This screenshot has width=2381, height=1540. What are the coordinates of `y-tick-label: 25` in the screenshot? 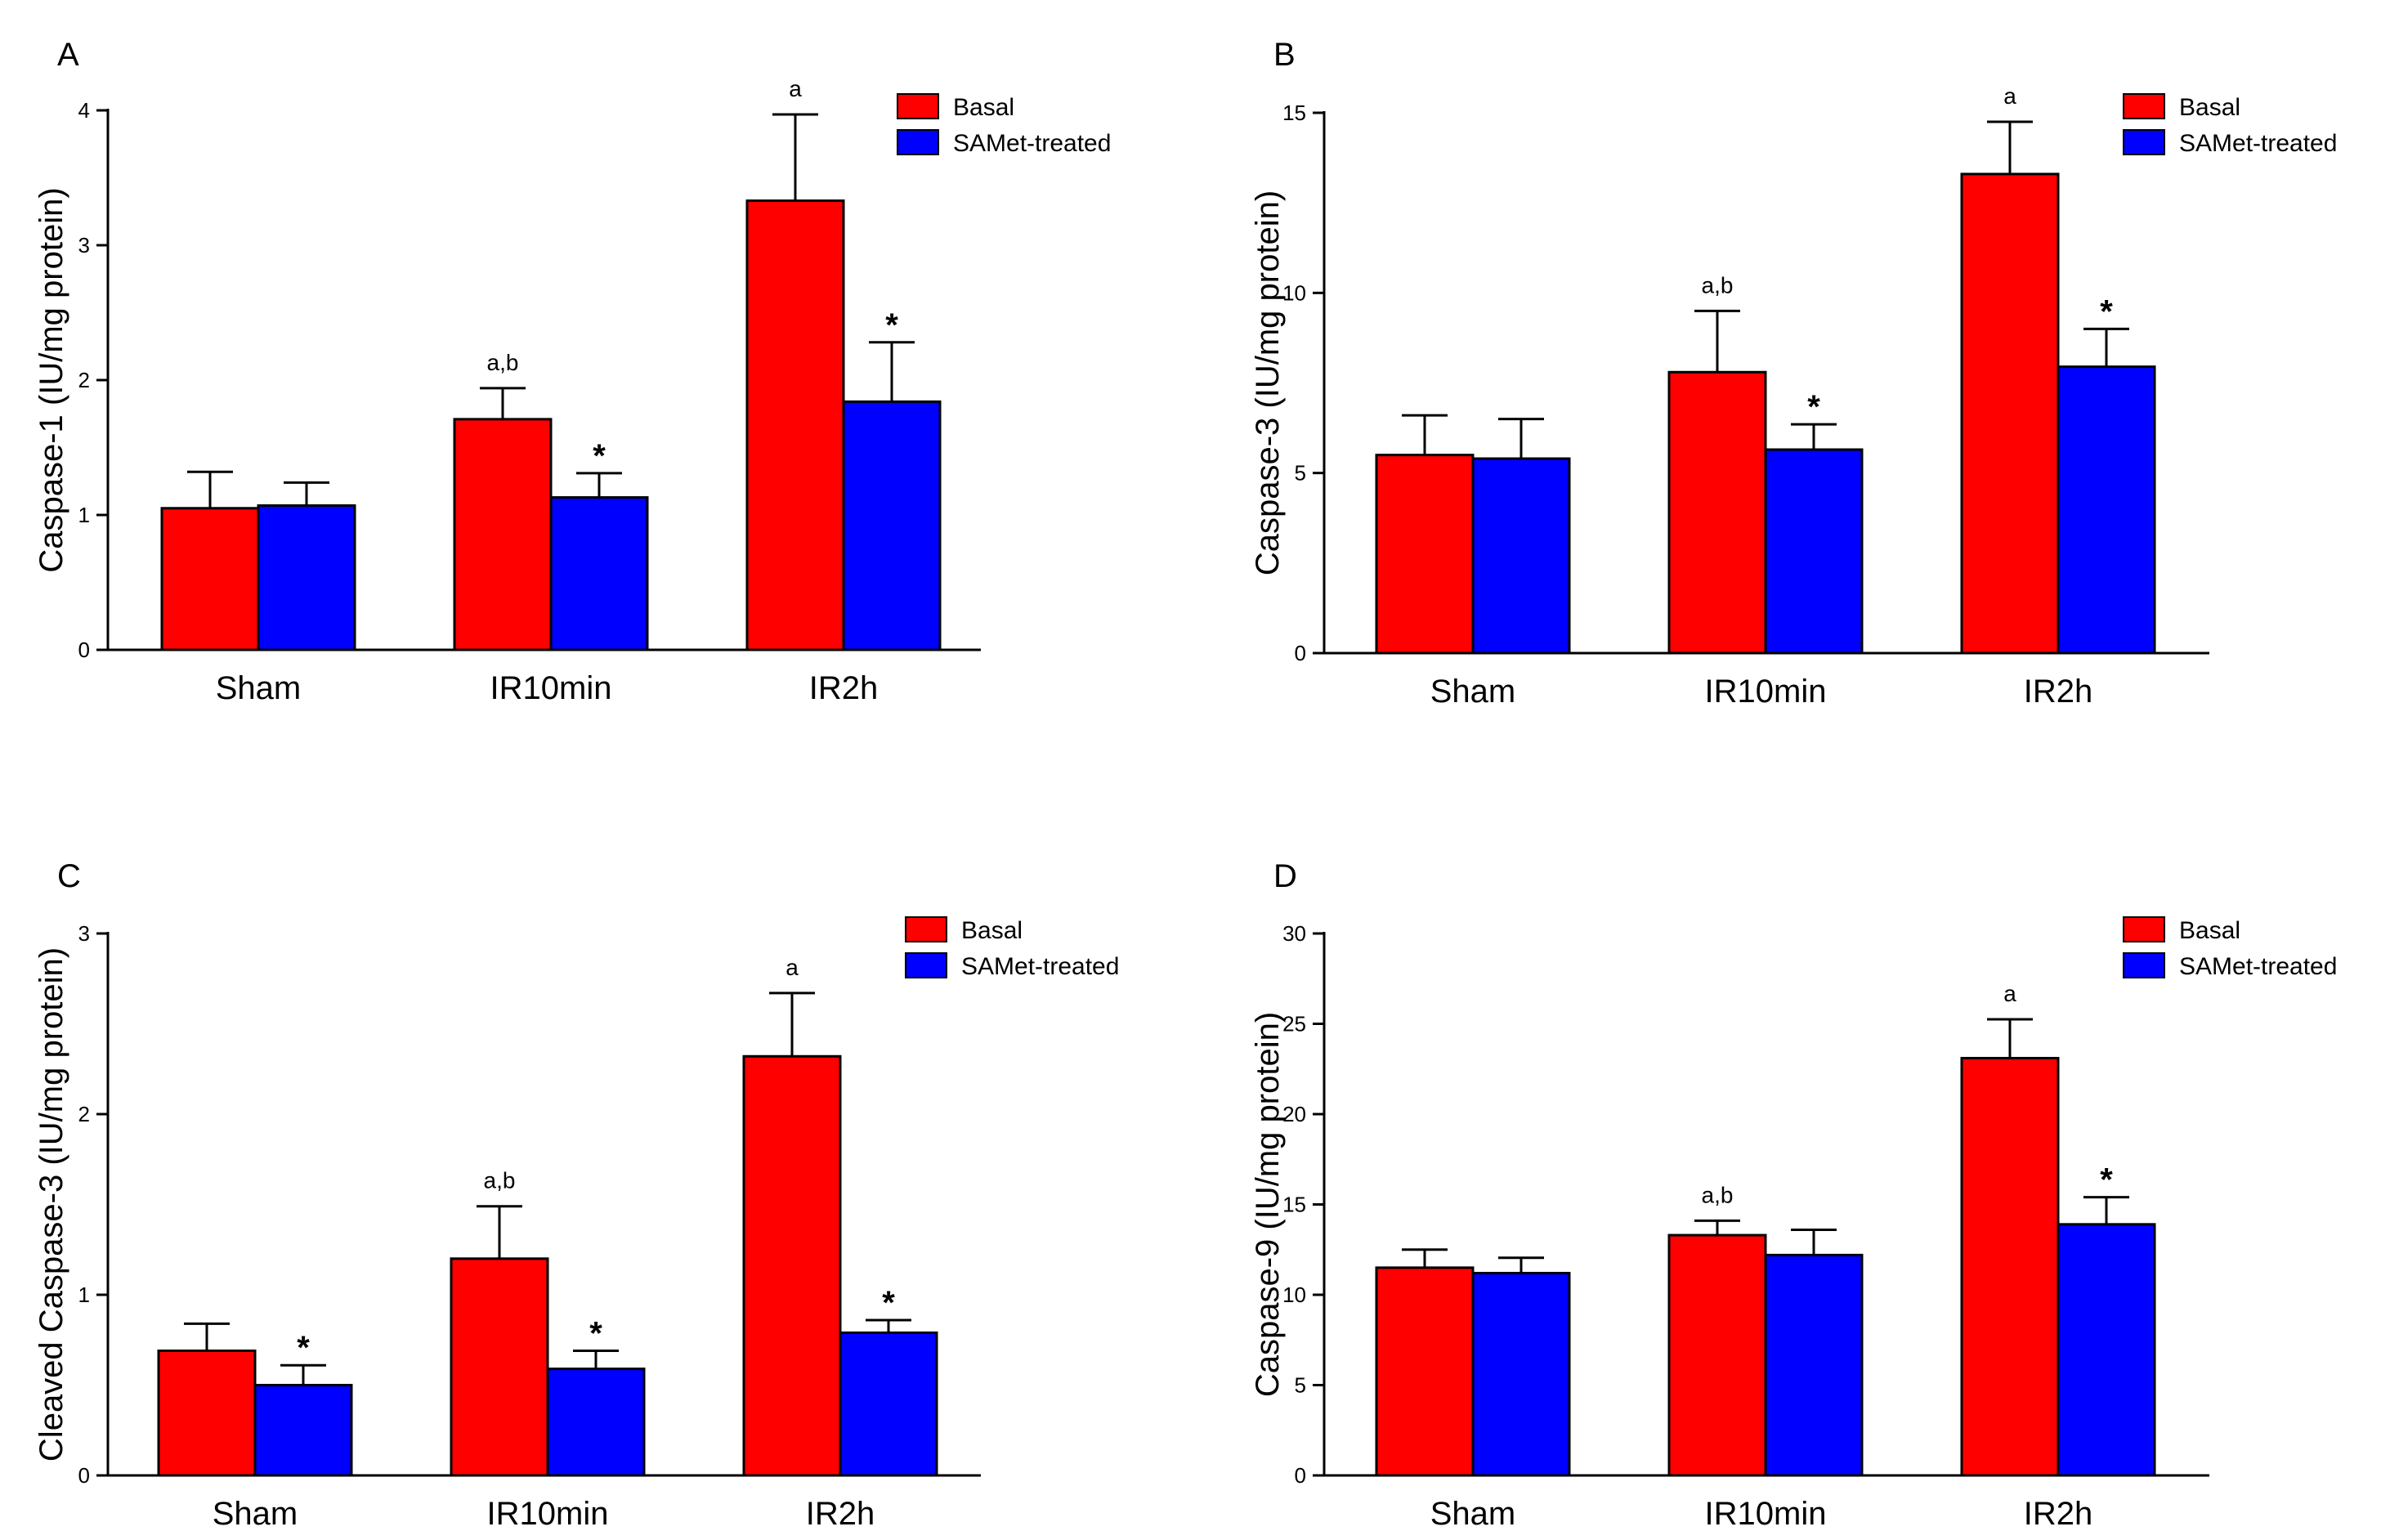 It's located at (1294, 1024).